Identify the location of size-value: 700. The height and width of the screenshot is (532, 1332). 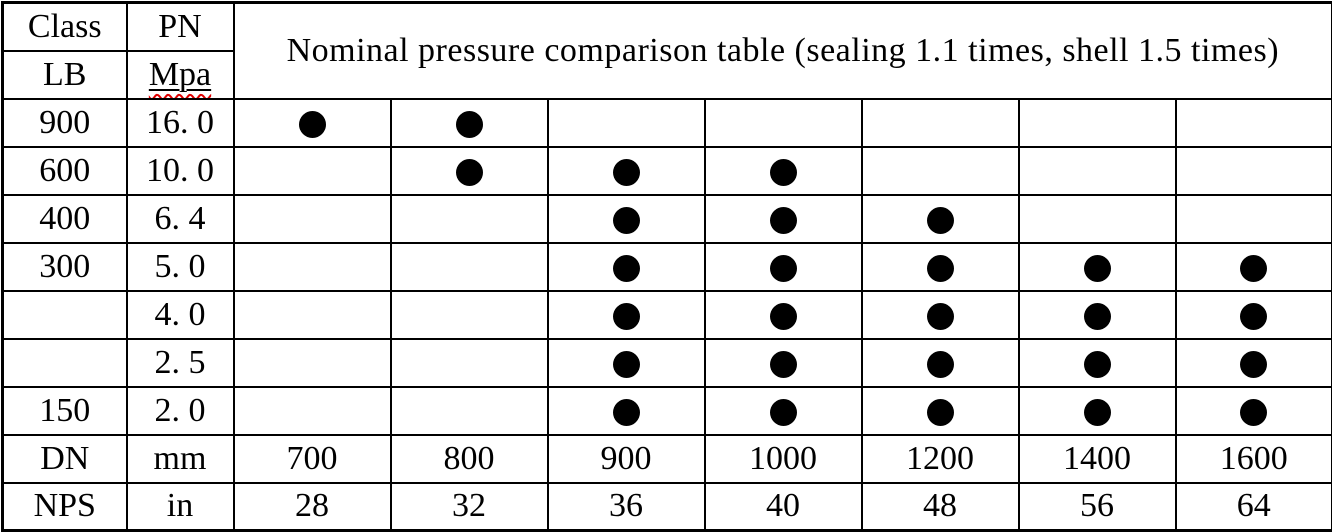
(312, 459).